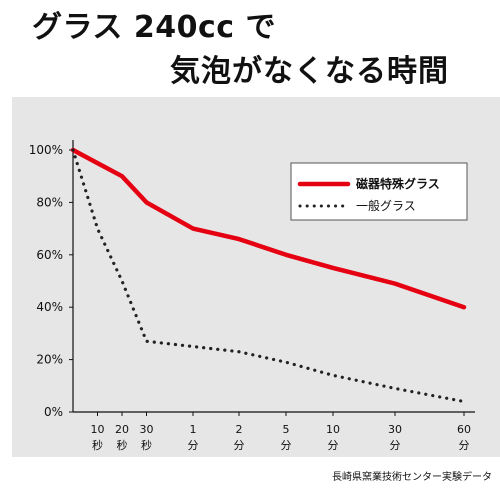 The image size is (500, 500). What do you see at coordinates (49, 307) in the screenshot?
I see `y-tick-label: 40%` at bounding box center [49, 307].